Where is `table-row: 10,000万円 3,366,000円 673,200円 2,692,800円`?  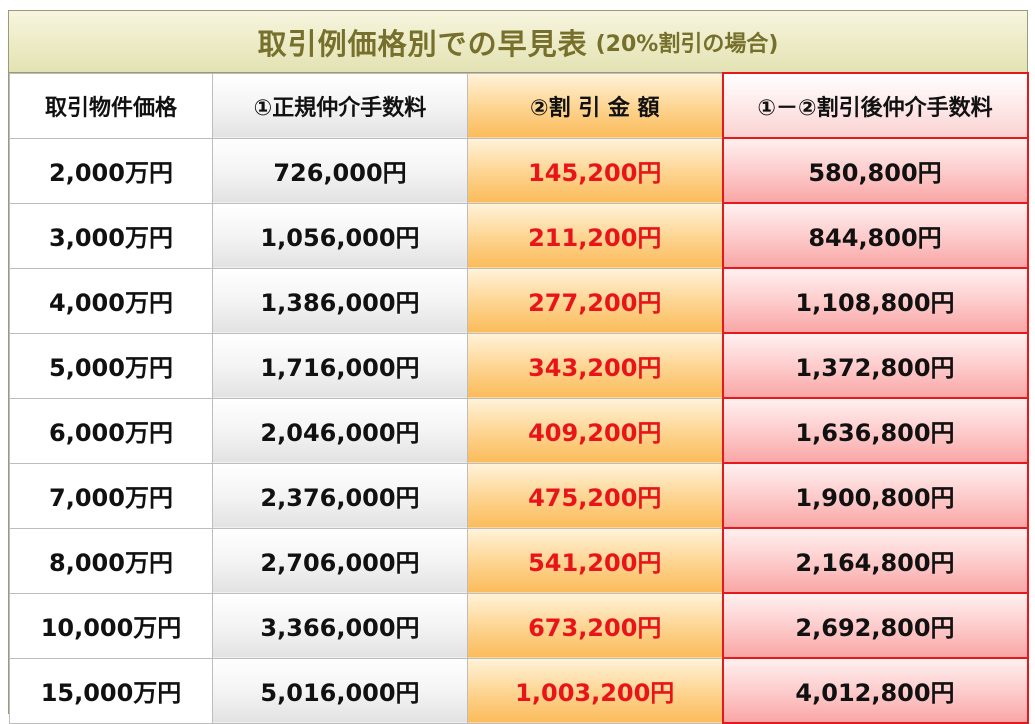
table-row: 10,000万円 3,366,000円 673,200円 2,692,800円 is located at coordinates (519, 625).